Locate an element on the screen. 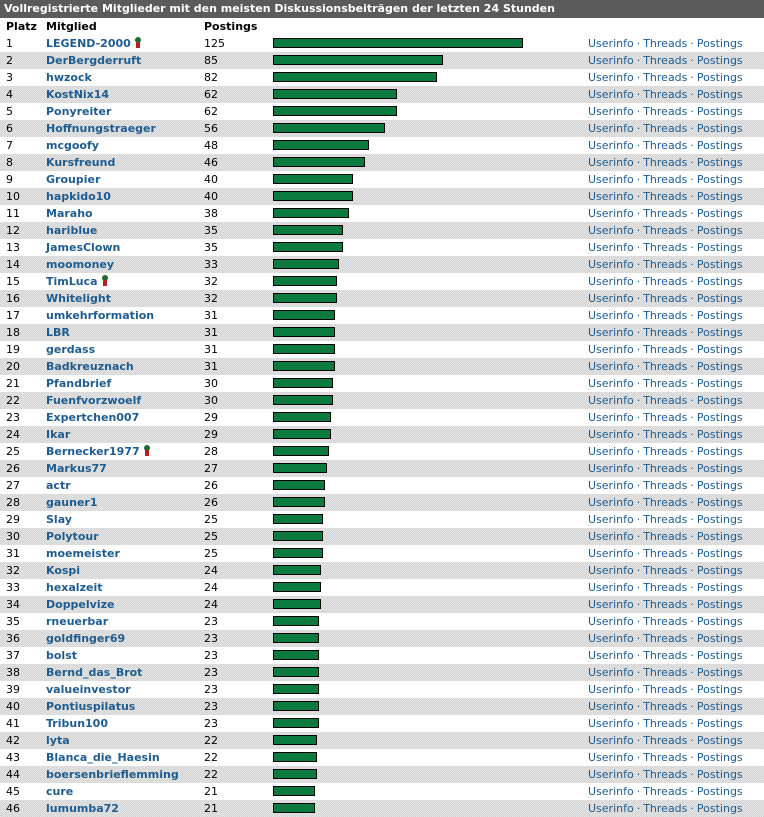  member-name-link: Kospi is located at coordinates (63, 570).